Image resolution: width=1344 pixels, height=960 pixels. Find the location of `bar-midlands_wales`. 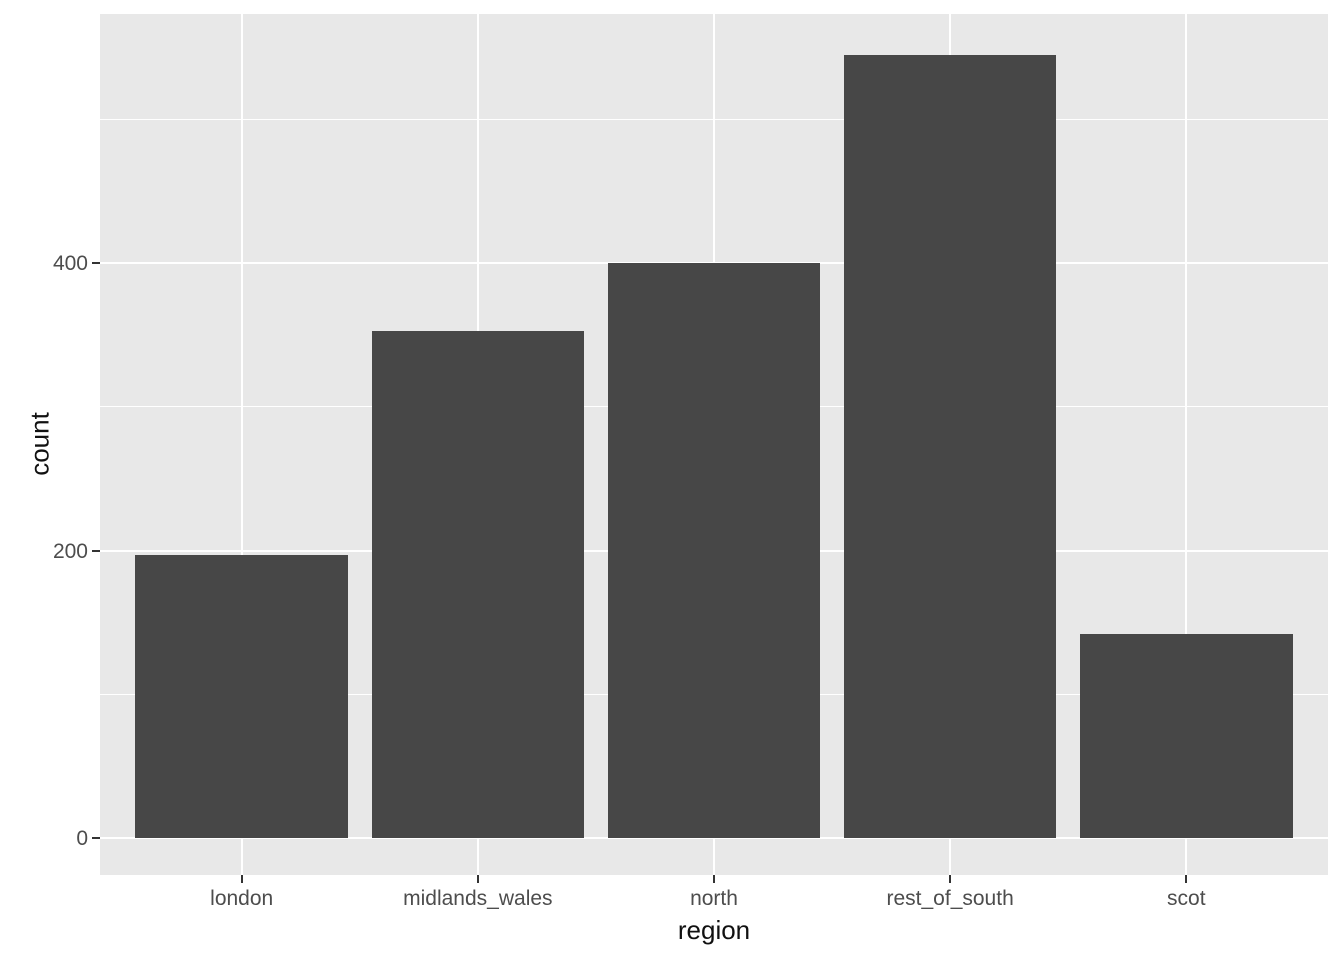

bar-midlands_wales is located at coordinates (478, 584).